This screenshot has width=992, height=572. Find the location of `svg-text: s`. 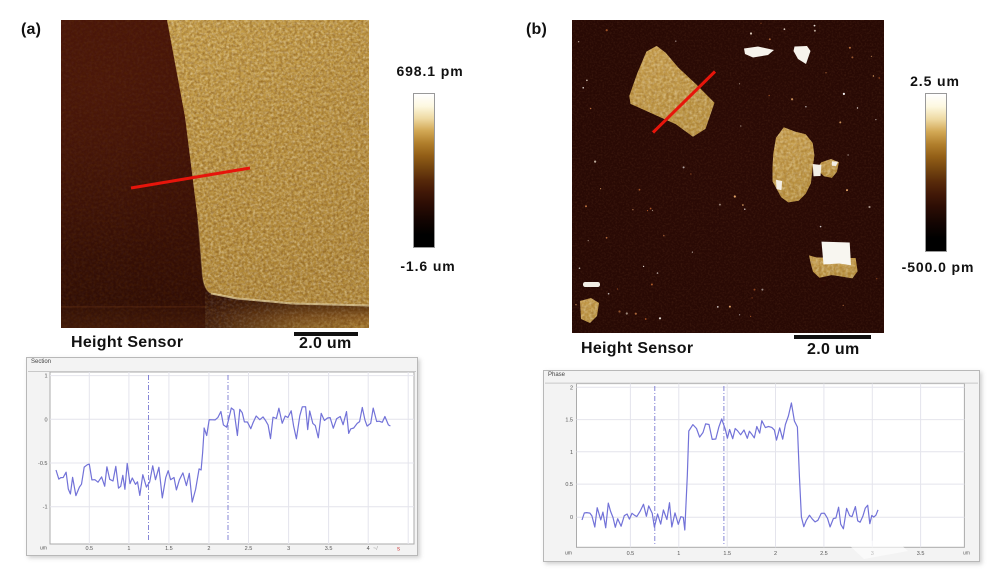

svg-text: s is located at coordinates (398, 550).